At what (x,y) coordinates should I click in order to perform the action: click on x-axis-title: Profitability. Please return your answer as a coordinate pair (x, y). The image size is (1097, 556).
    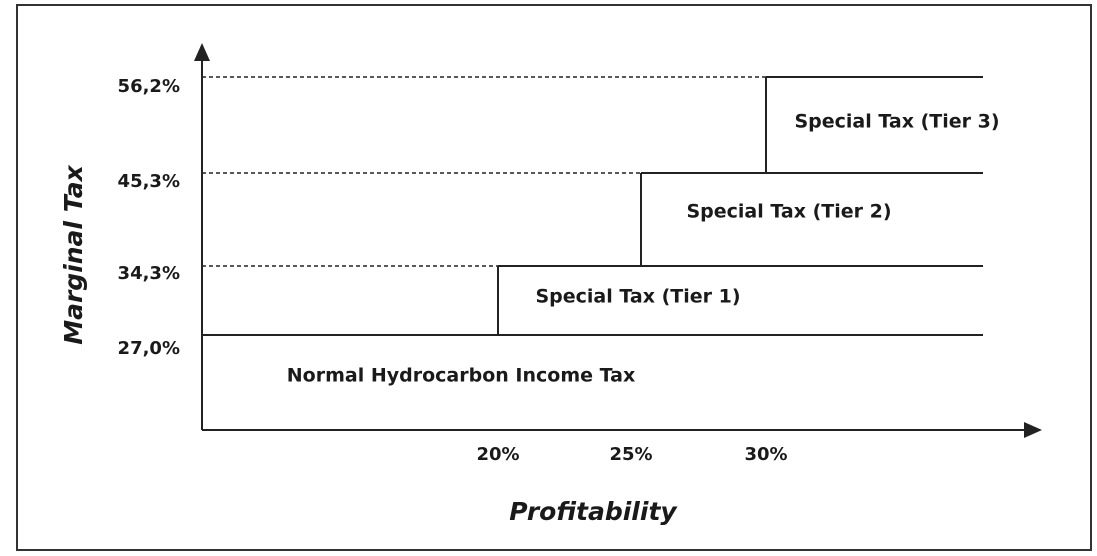
    Looking at the image, I should click on (593, 511).